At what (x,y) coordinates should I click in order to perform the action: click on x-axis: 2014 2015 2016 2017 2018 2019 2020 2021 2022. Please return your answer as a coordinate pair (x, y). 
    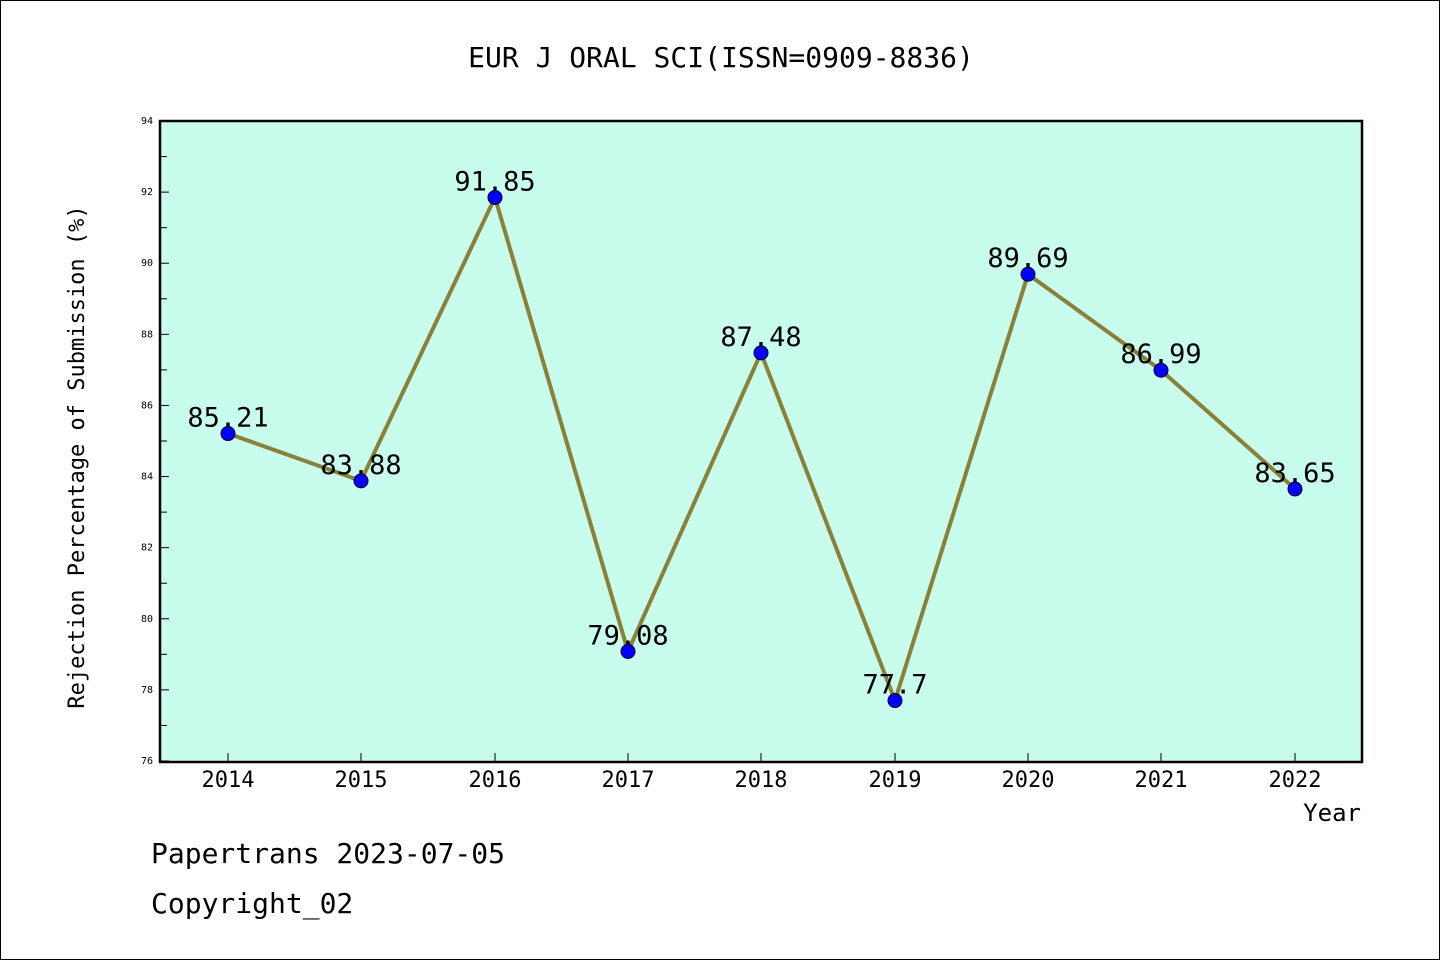
    Looking at the image, I should click on (762, 773).